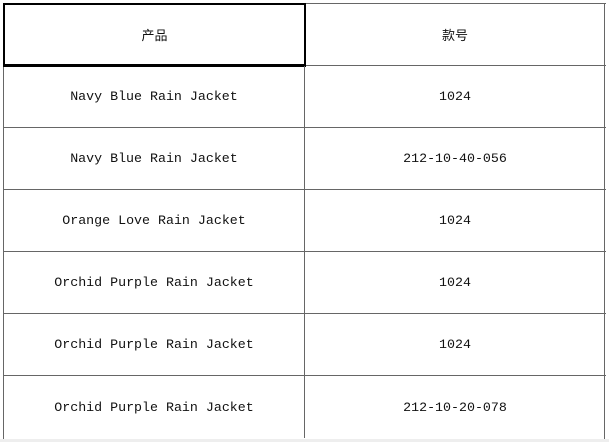  I want to click on table-row: Navy Blue Rain Jacket 212-10-40-056, so click(305, 159).